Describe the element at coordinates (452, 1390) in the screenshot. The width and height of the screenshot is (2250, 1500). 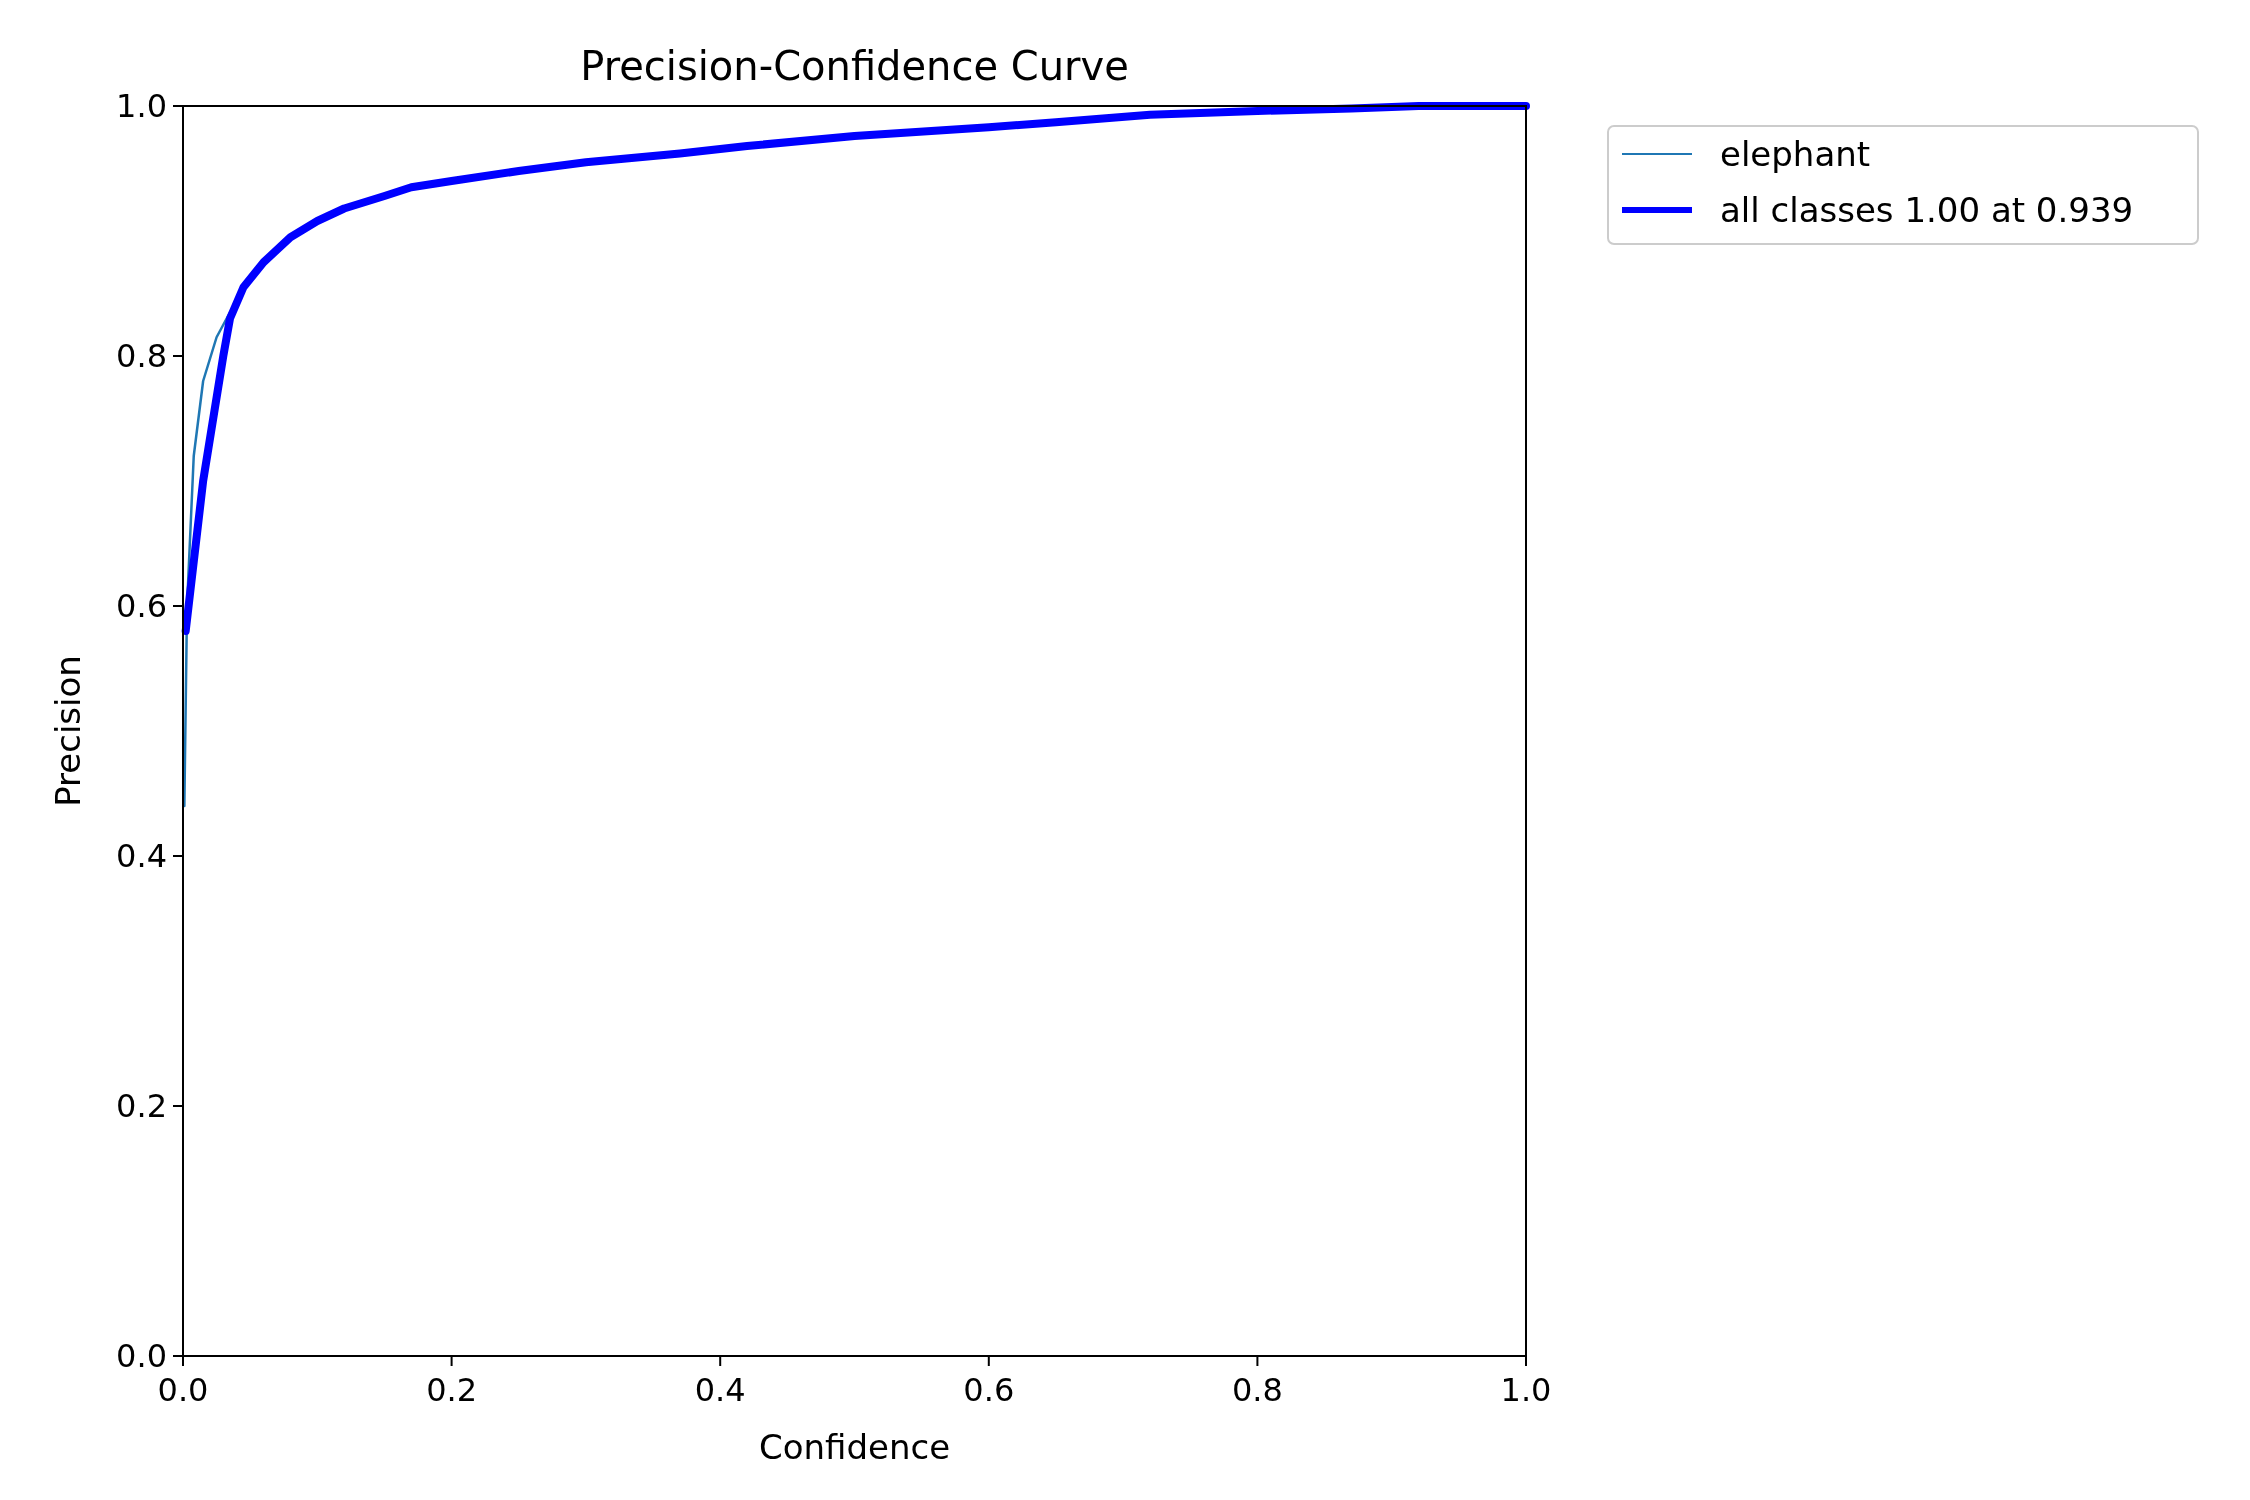
I see `x-tick-label: 0.2` at that location.